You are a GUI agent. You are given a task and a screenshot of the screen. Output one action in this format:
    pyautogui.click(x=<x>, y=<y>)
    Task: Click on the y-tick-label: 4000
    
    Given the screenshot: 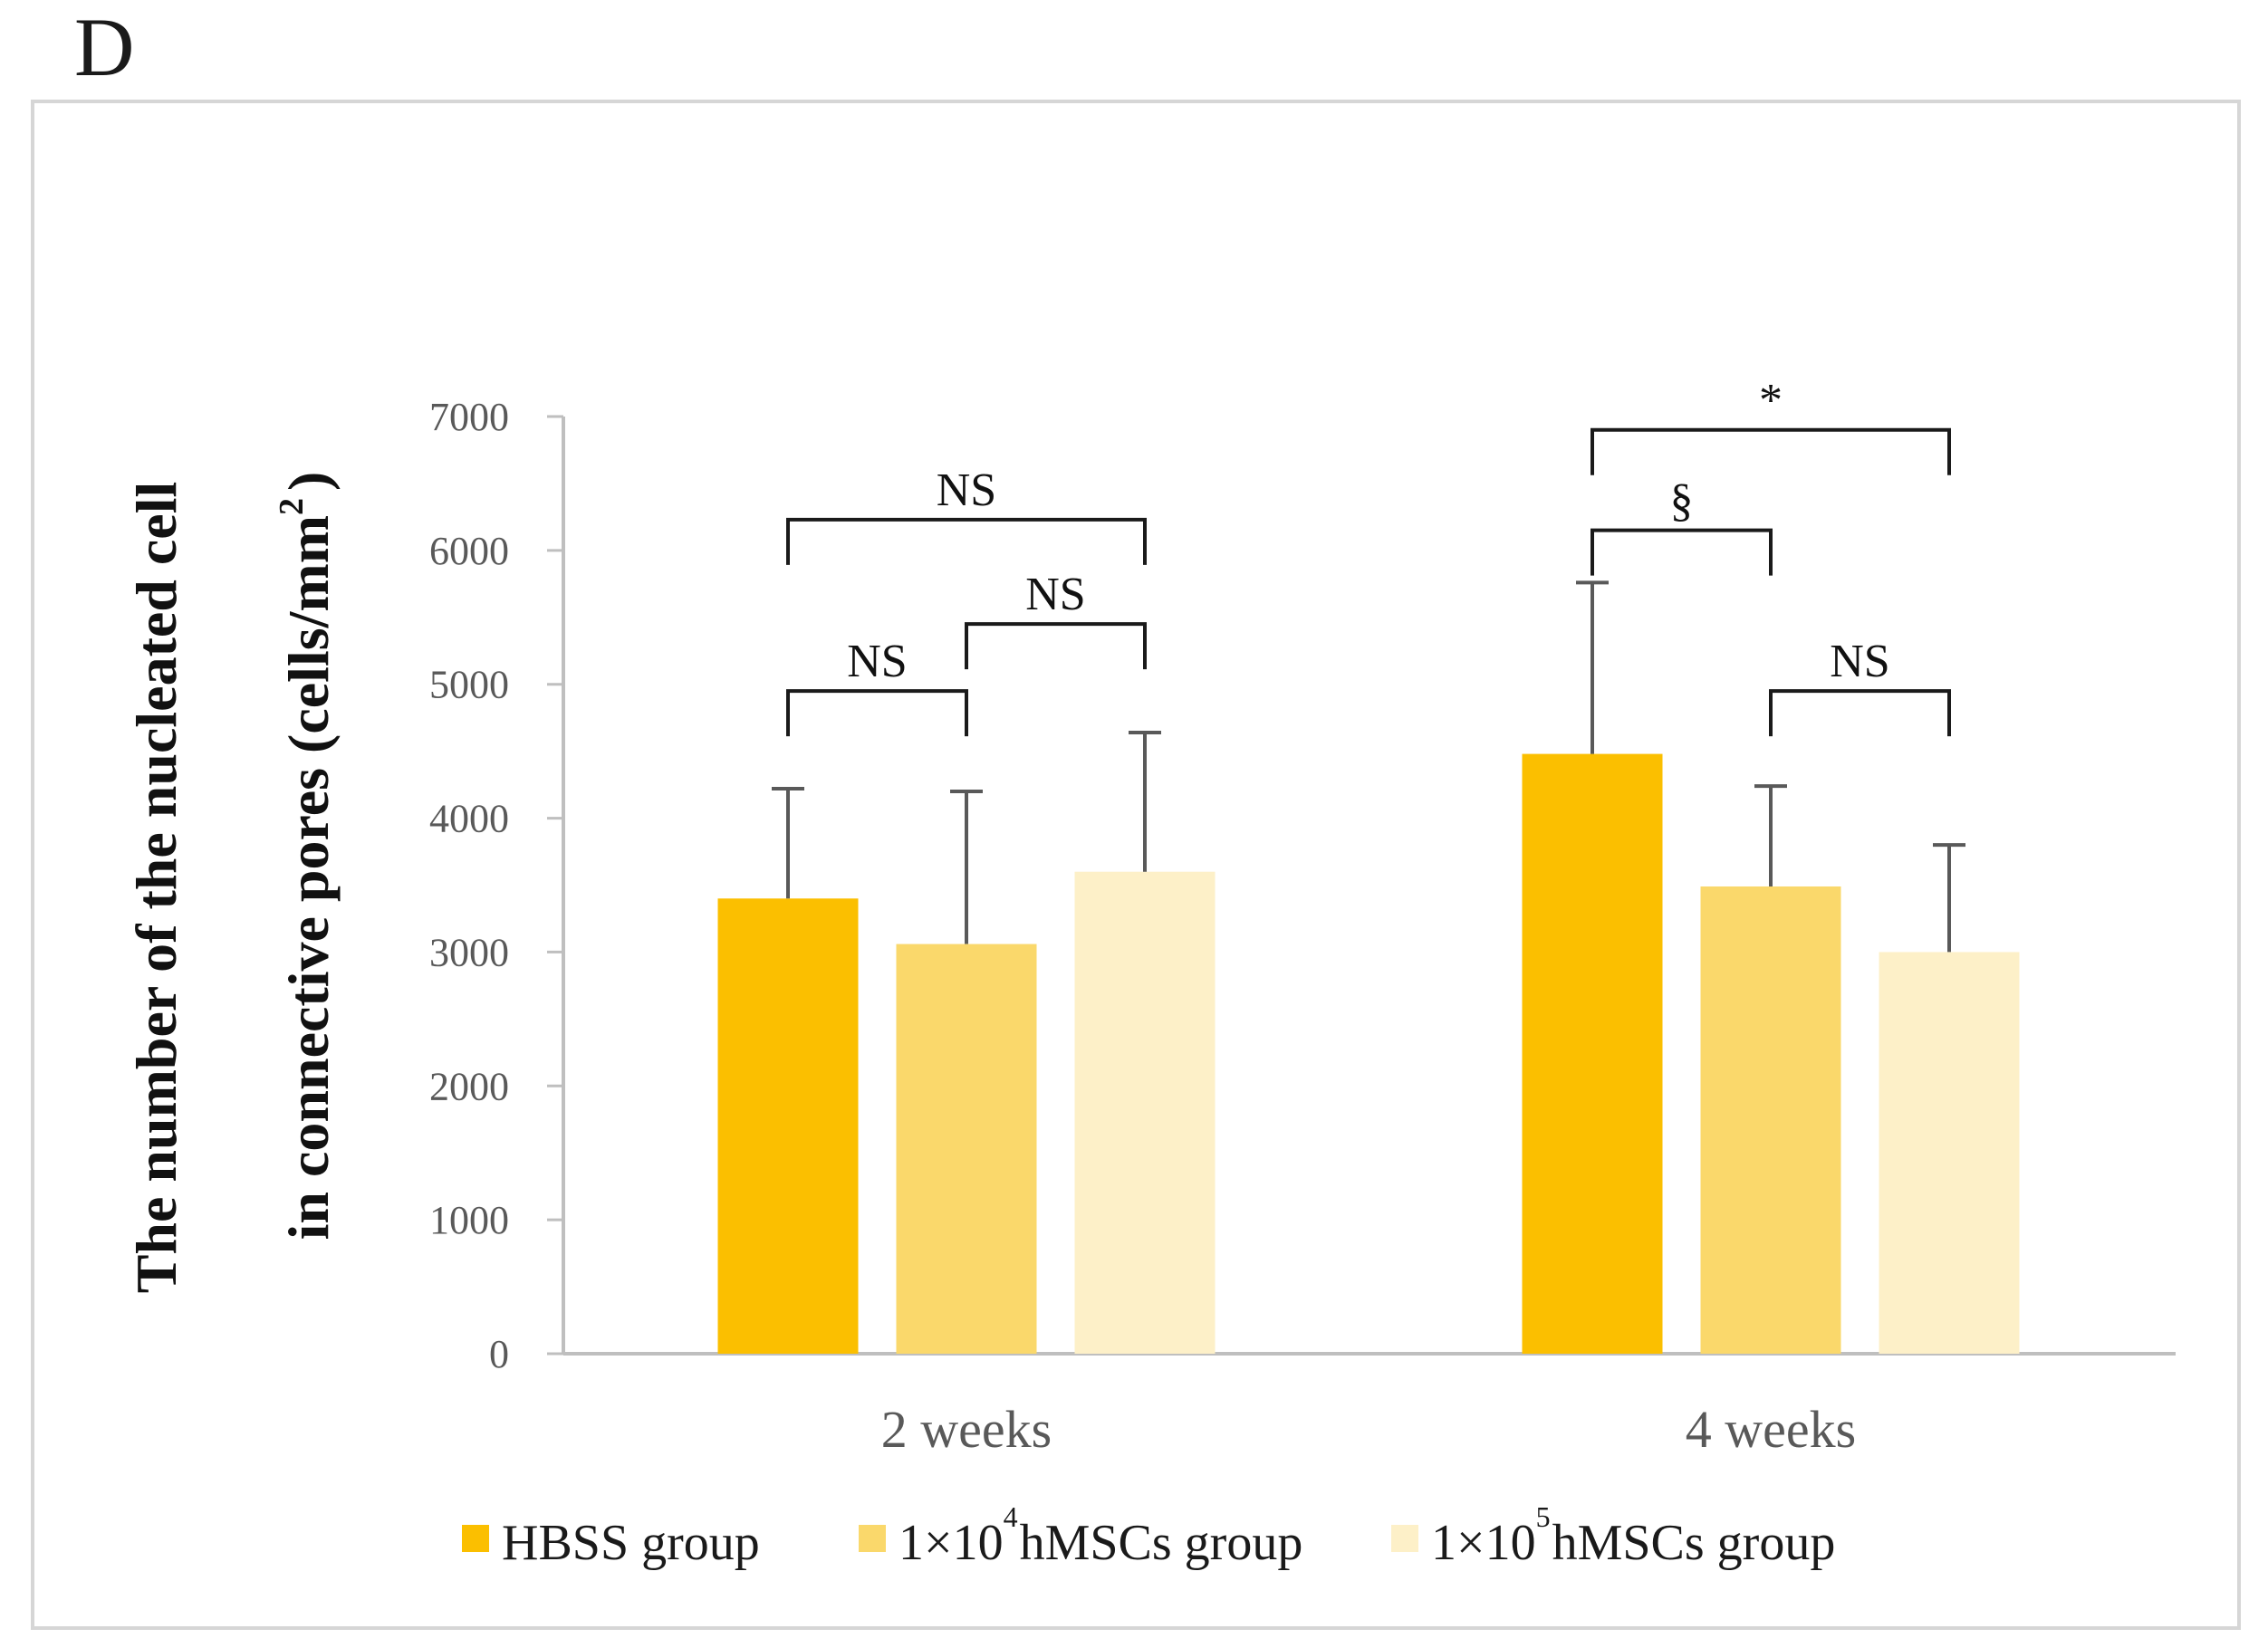 What is the action you would take?
    pyautogui.click(x=469, y=819)
    